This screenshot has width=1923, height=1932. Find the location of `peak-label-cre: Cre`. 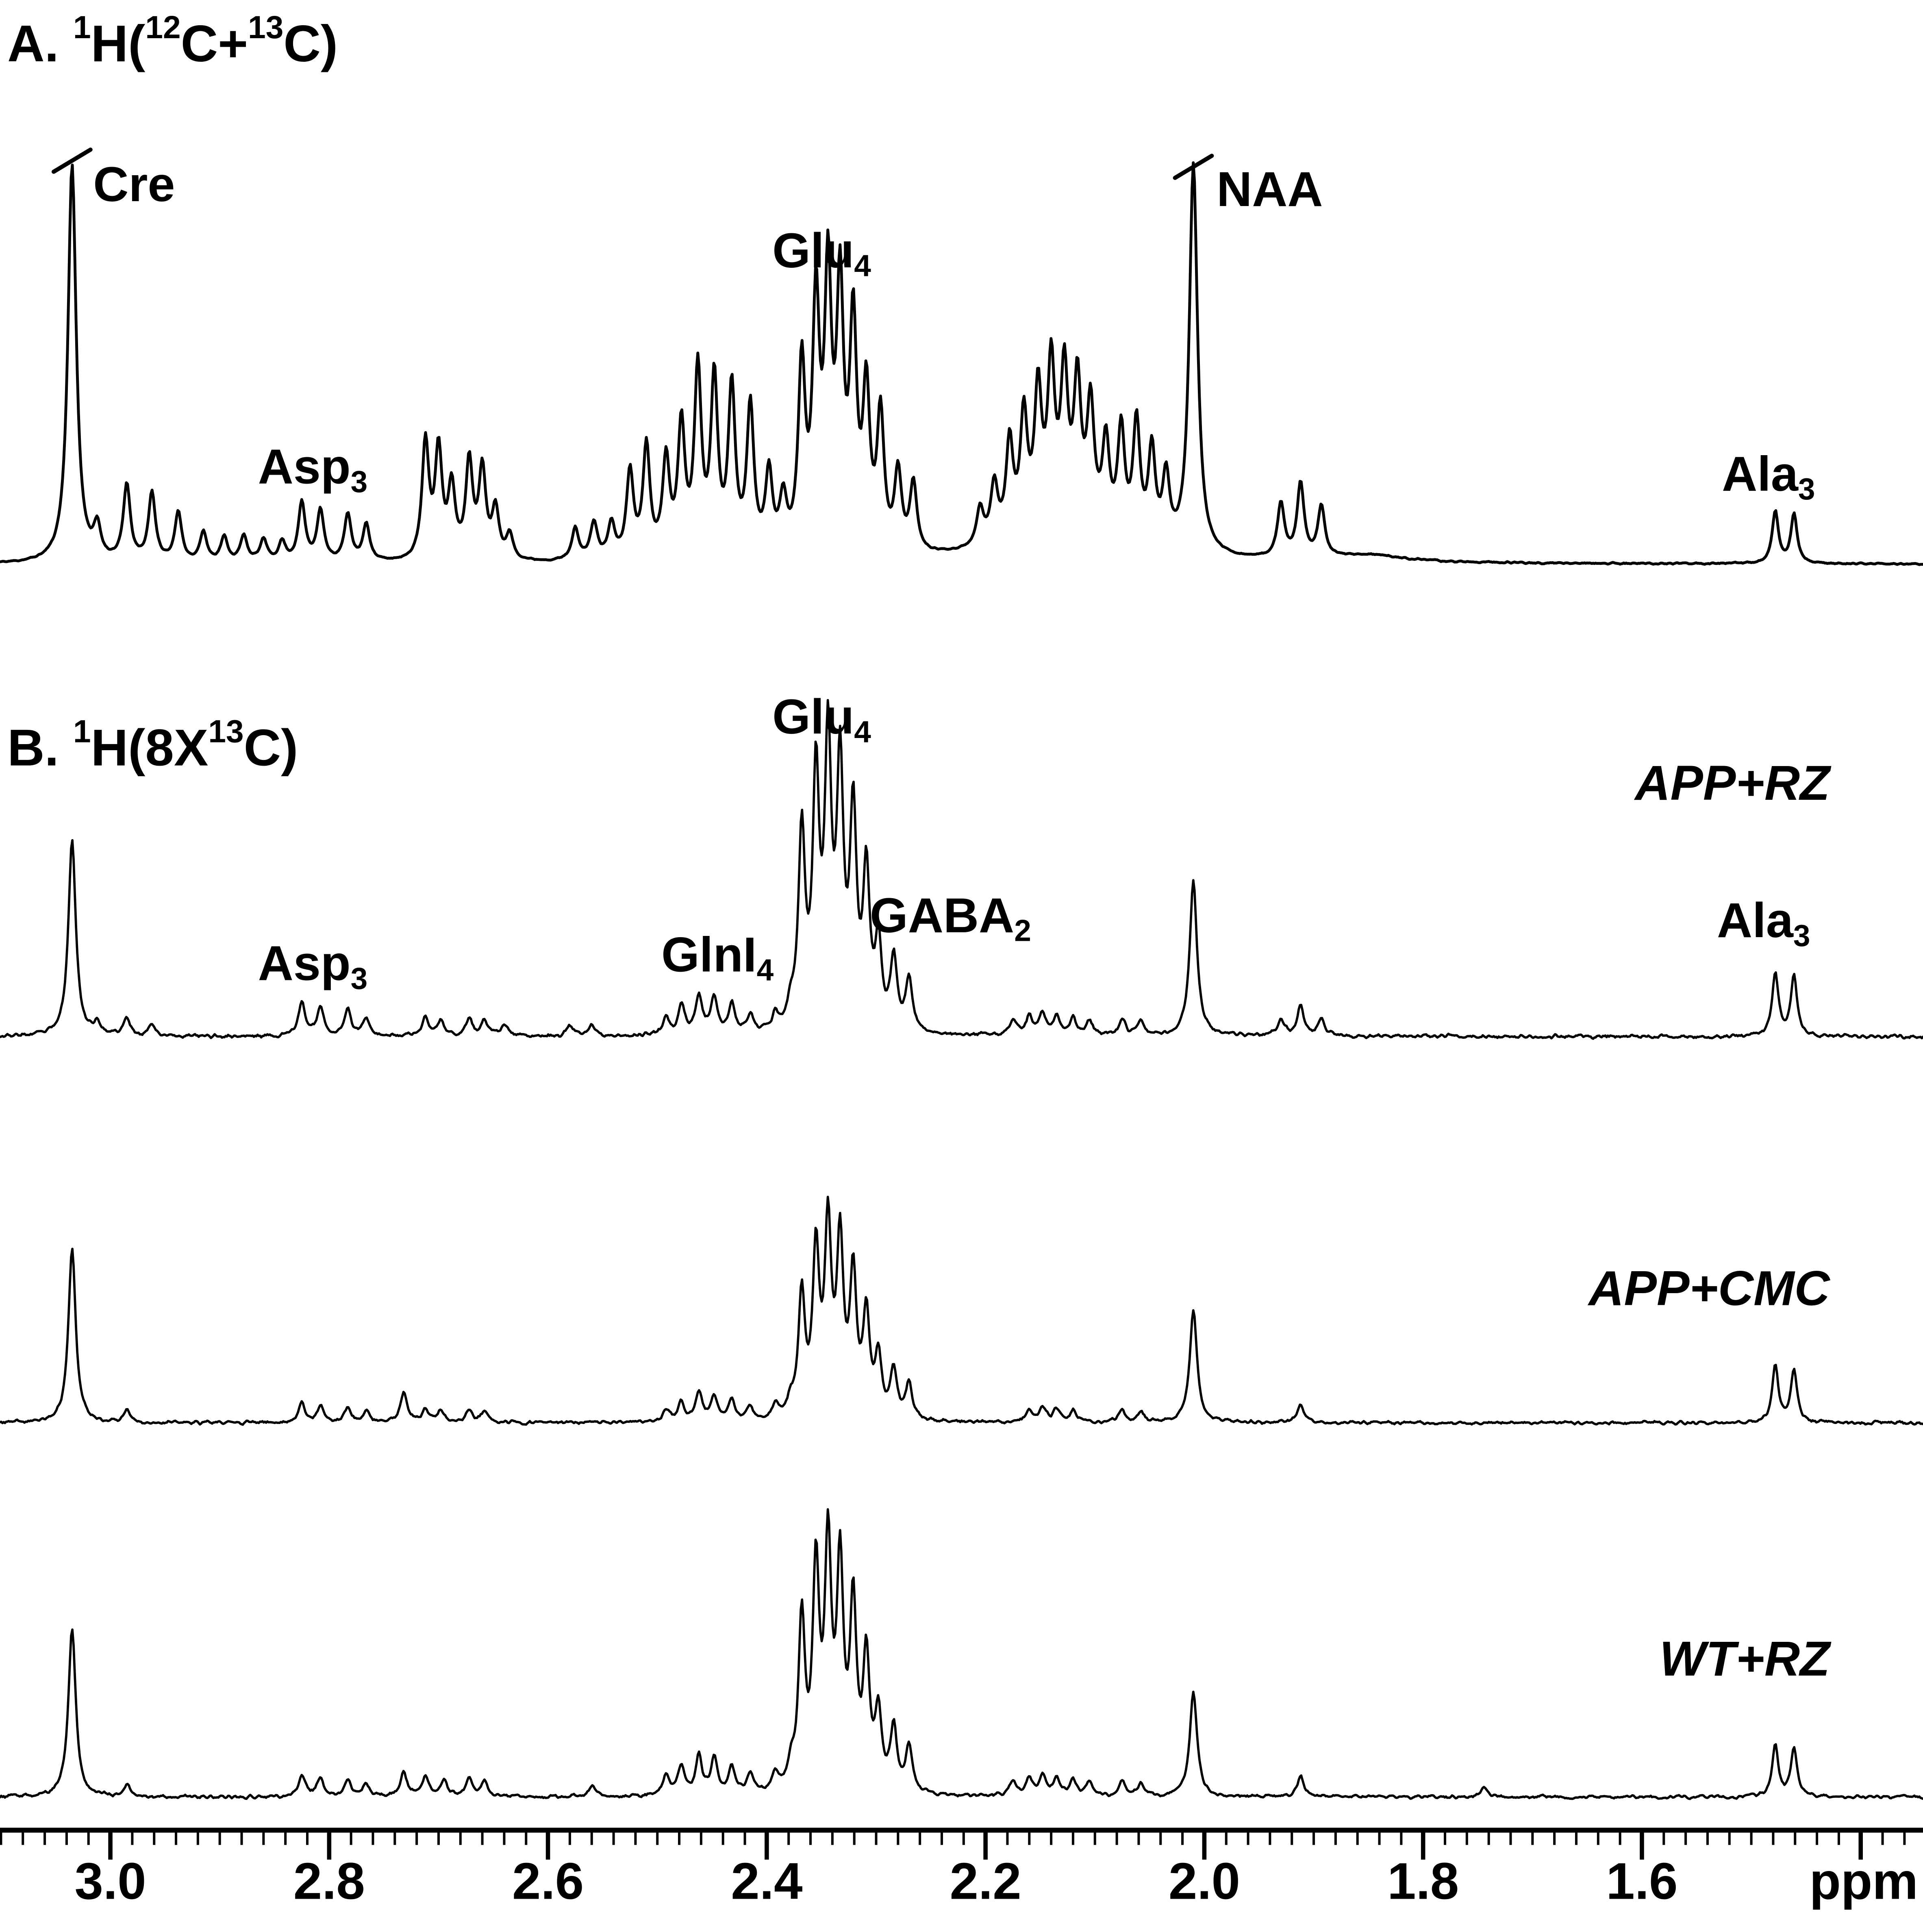

peak-label-cre: Cre is located at coordinates (134, 184).